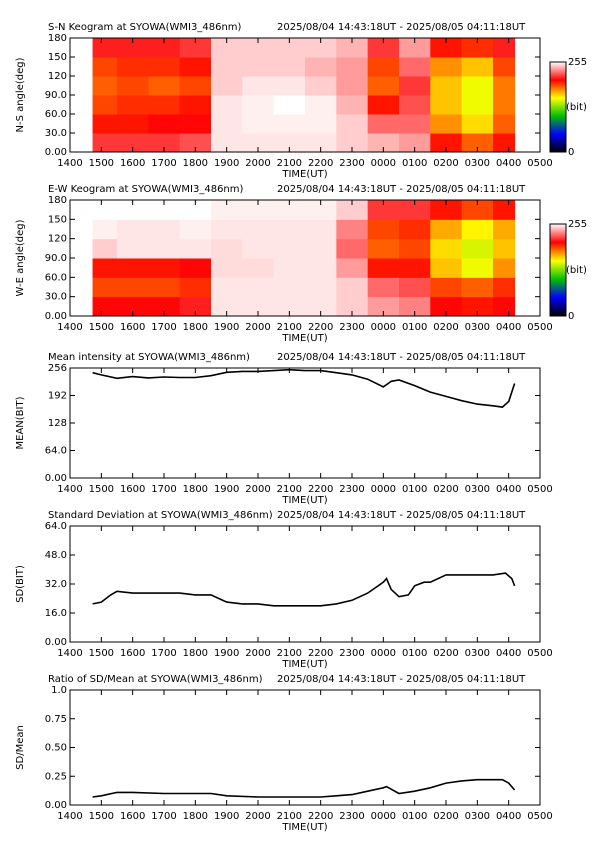  Describe the element at coordinates (289, 327) in the screenshot. I see `x-tick-label: 2100` at that location.